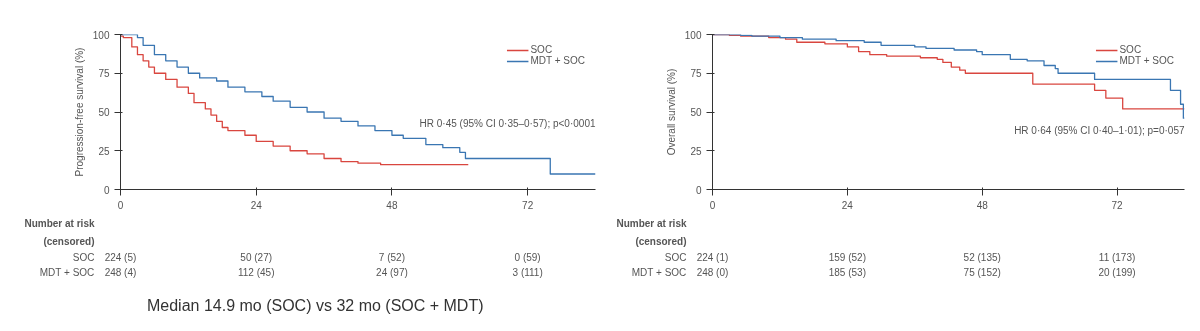 The height and width of the screenshot is (331, 1200). I want to click on text: 7 (52), so click(391, 257).